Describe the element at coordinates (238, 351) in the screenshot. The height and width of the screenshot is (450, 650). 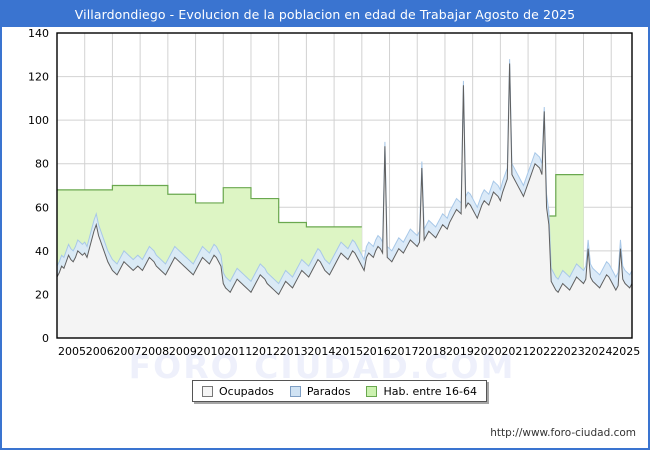
I see `svg-text: 2011` at that location.